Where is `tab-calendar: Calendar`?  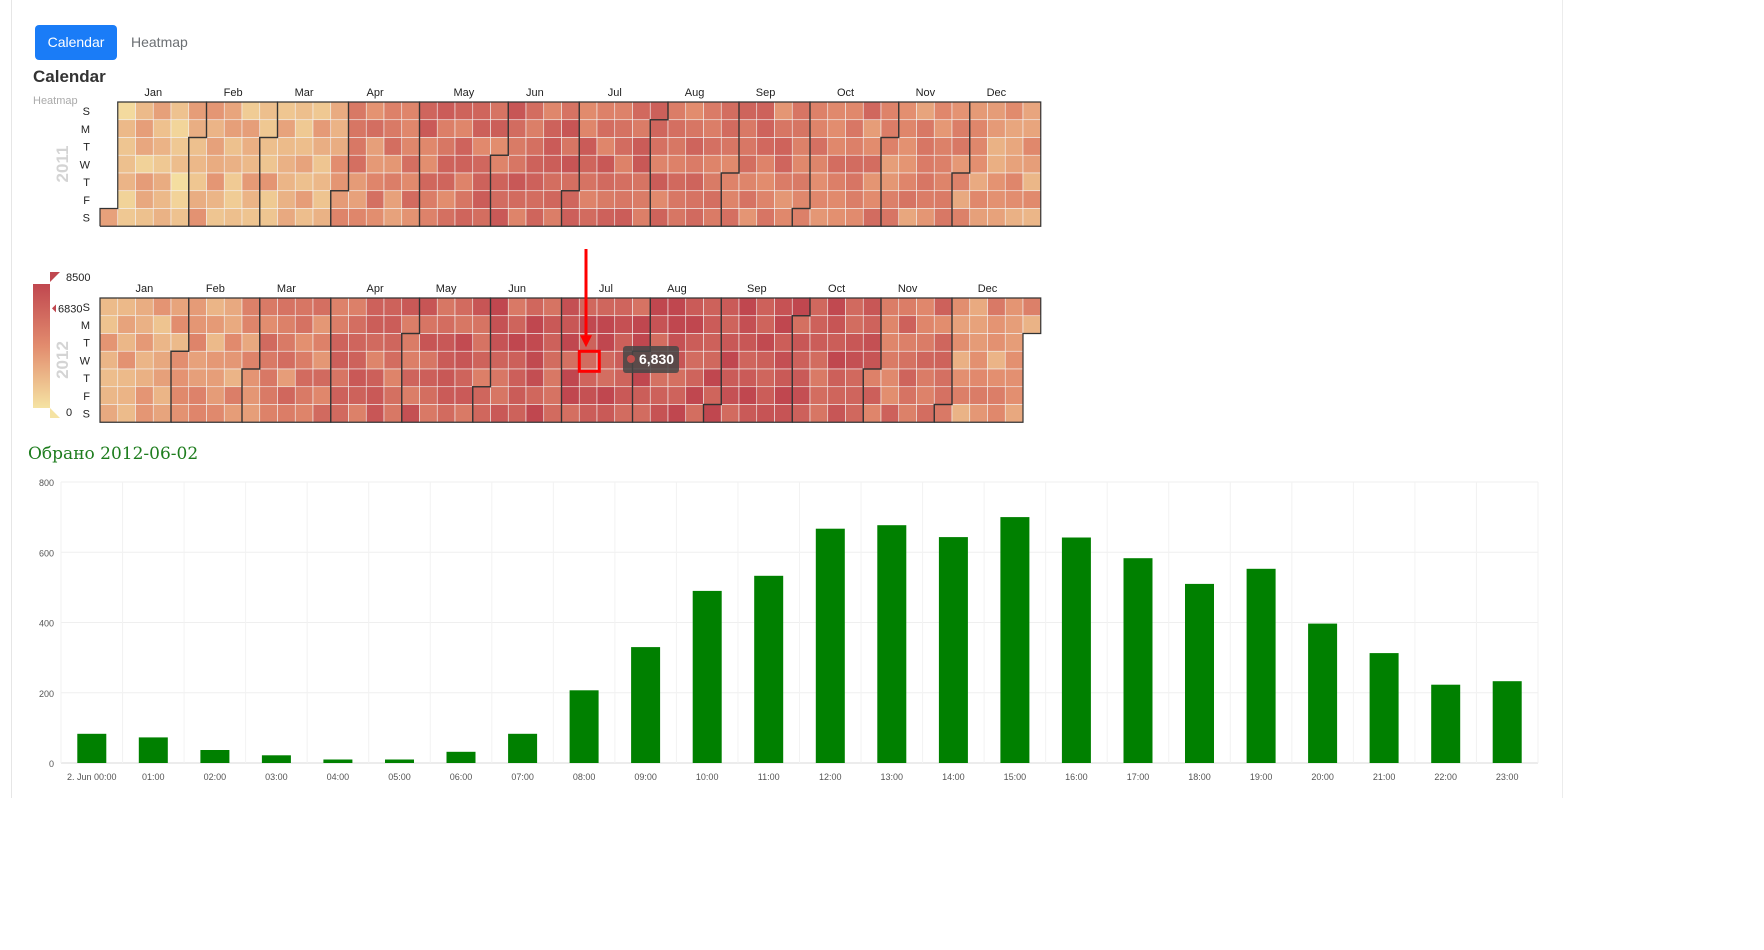
tab-calendar: Calendar is located at coordinates (76, 42).